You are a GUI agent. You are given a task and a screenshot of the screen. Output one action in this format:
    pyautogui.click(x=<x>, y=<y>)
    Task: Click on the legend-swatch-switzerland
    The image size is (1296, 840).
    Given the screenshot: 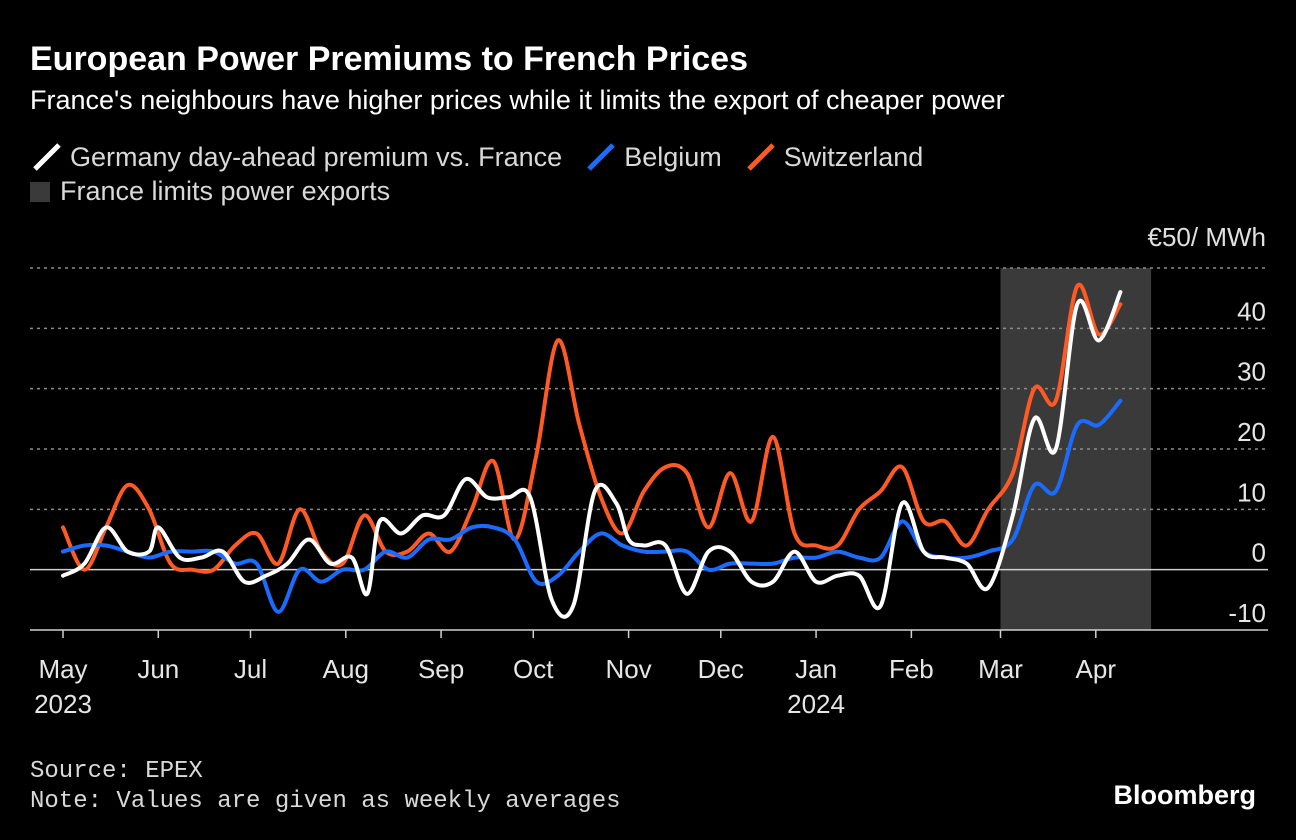 What is the action you would take?
    pyautogui.click(x=760, y=157)
    